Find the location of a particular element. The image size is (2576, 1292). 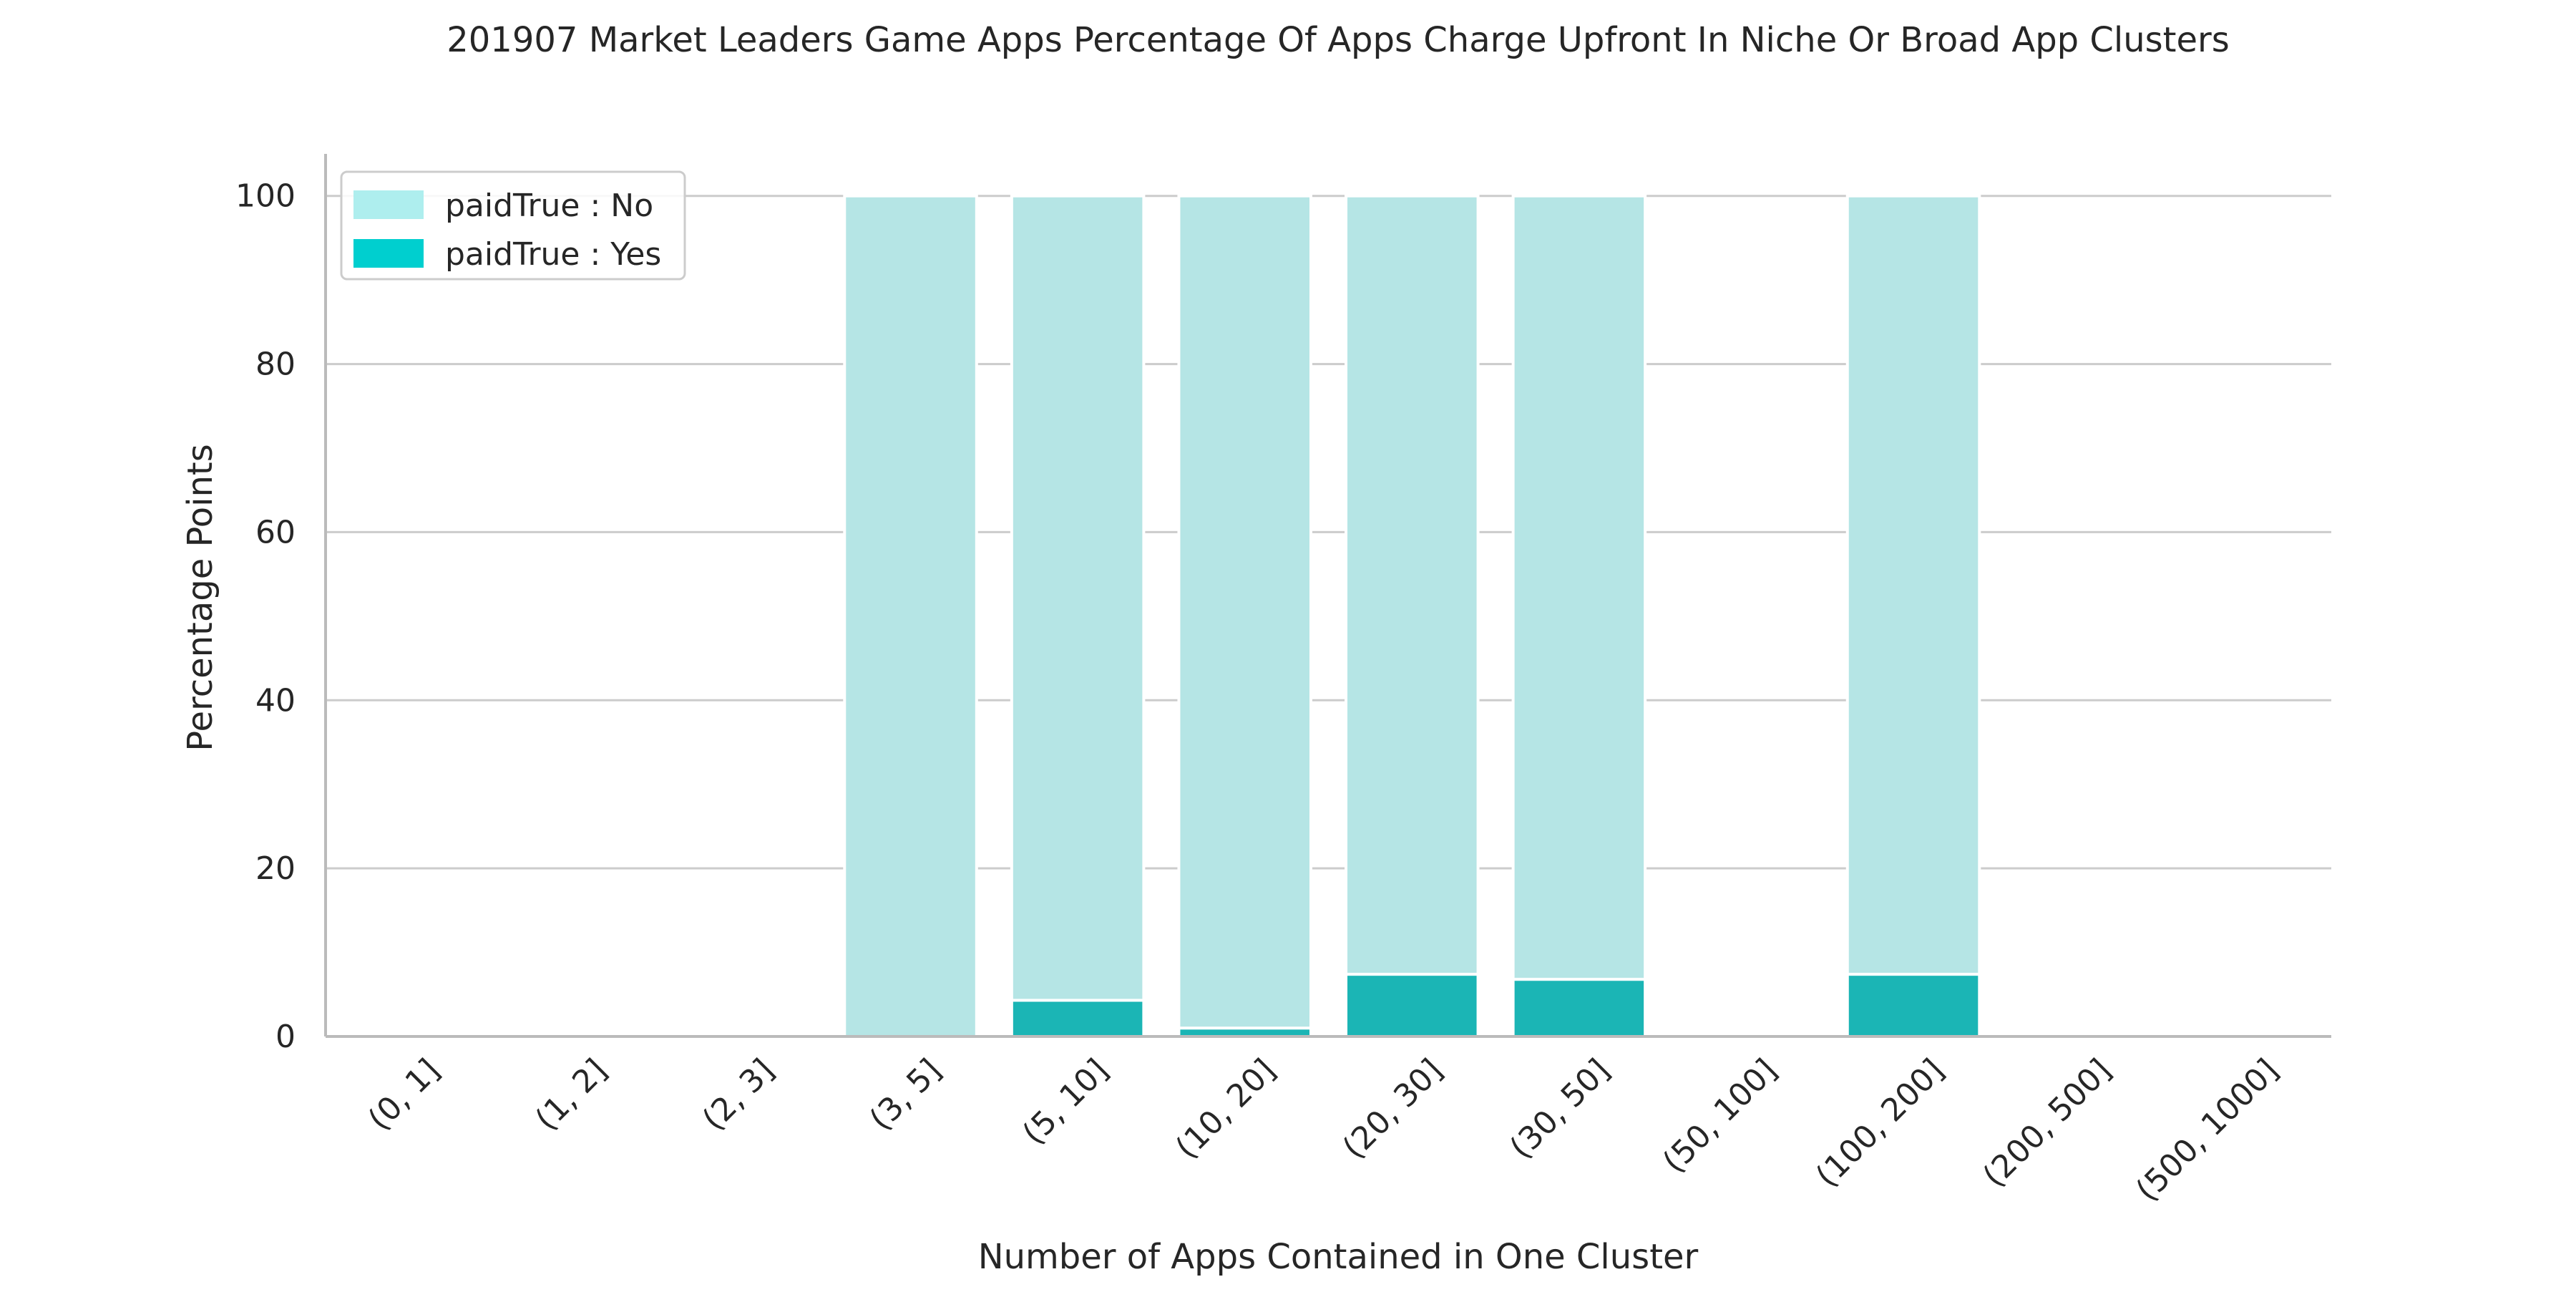

legend: paidTrue : No paidTrue : Yes is located at coordinates (513, 225).